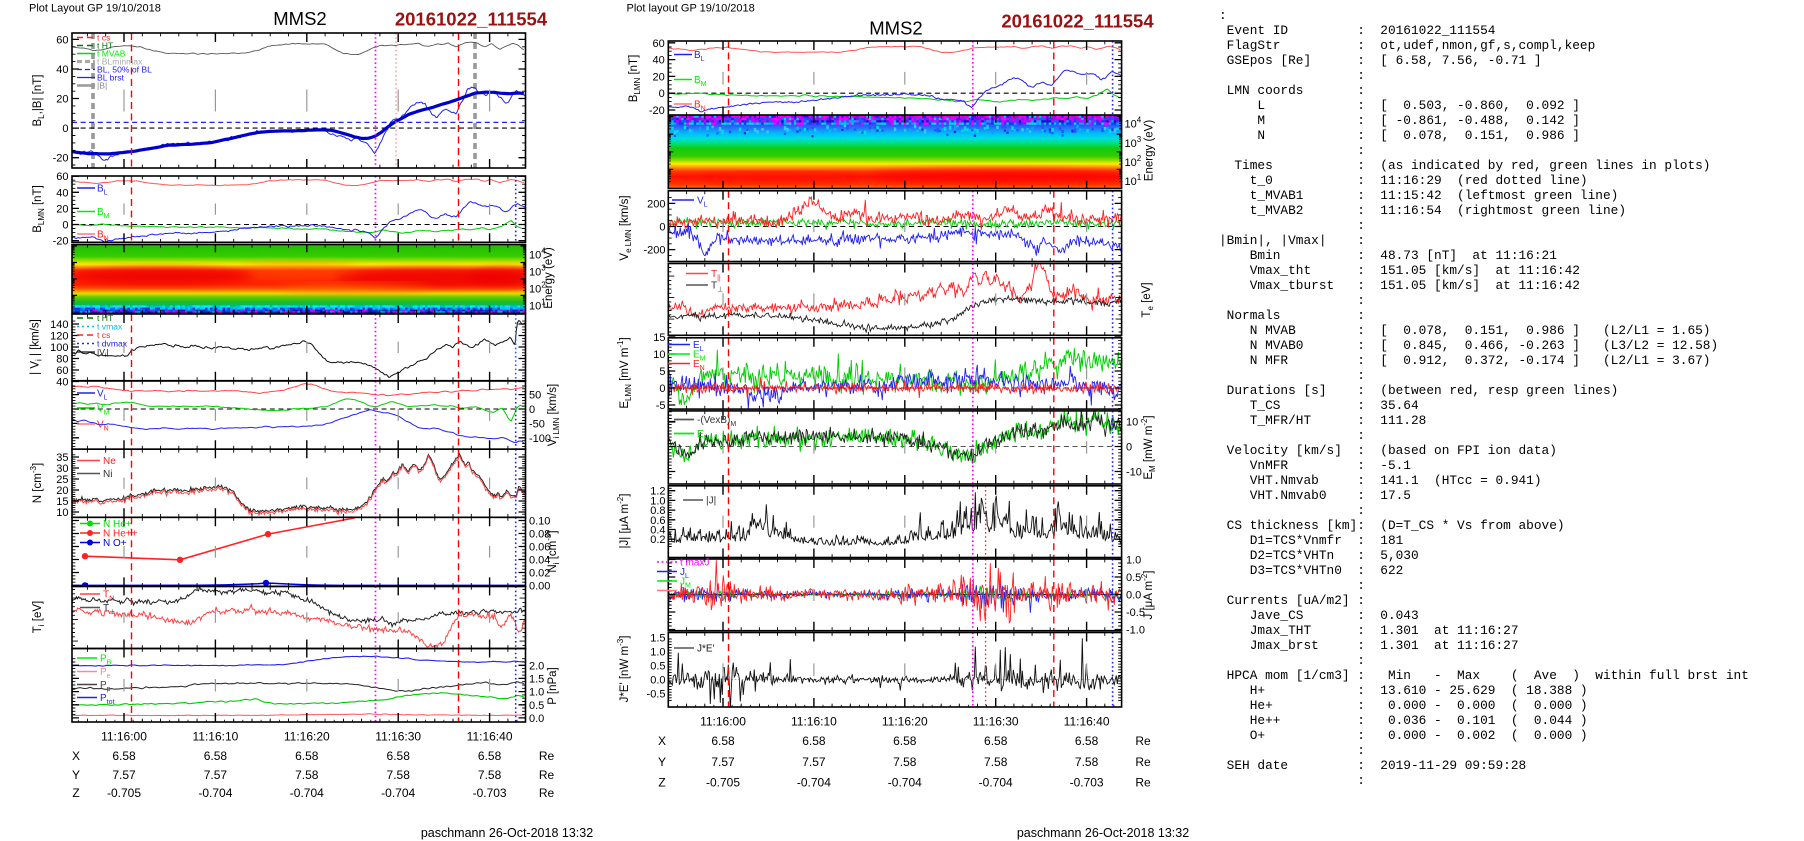 Image resolution: width=1804 pixels, height=841 pixels. What do you see at coordinates (103, 38) in the screenshot?
I see `svg-text: t cs` at bounding box center [103, 38].